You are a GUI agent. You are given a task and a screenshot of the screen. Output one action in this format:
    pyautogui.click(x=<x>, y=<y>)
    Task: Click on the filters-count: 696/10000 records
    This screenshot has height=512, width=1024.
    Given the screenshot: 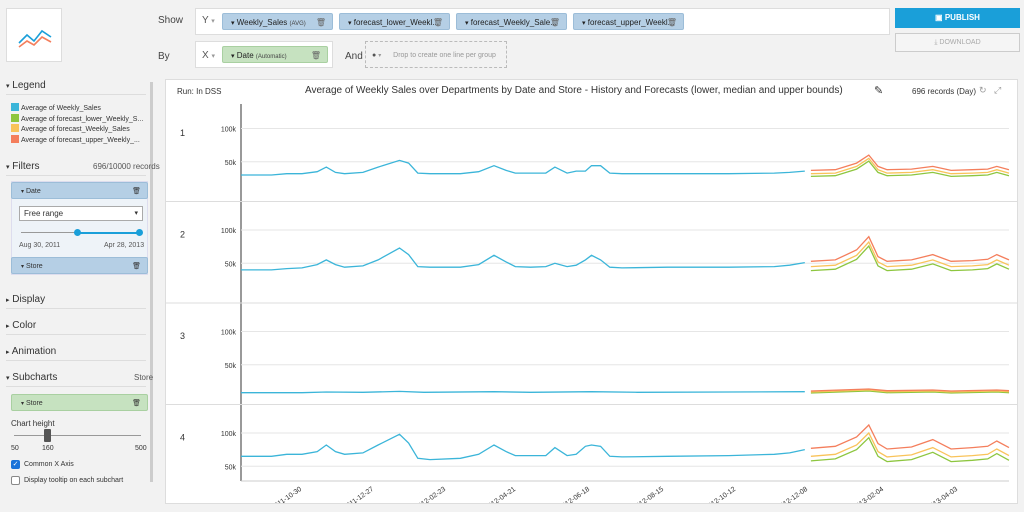 What is the action you would take?
    pyautogui.click(x=126, y=166)
    